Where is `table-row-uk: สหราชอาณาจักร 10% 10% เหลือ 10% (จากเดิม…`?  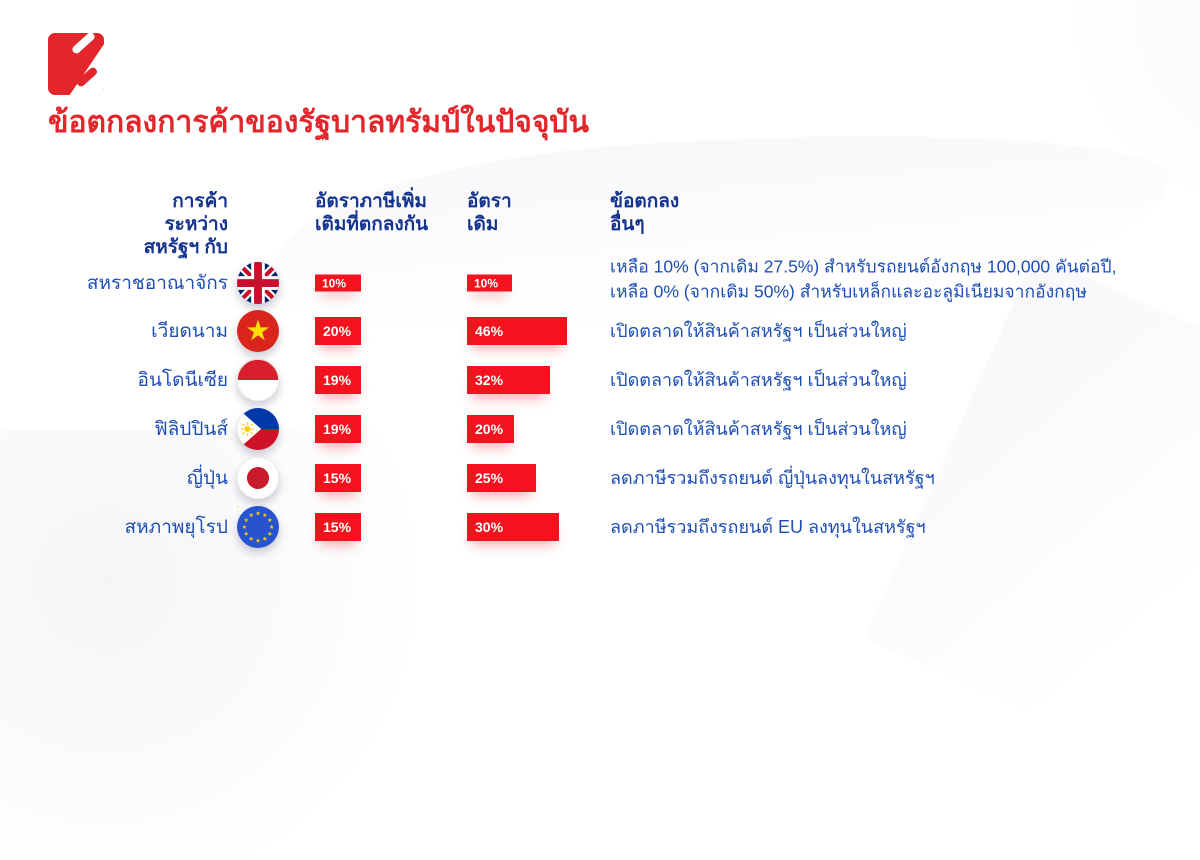 table-row-uk: สหราชอาณาจักร 10% 10% เหลือ 10% (จากเดิม… is located at coordinates (600, 282).